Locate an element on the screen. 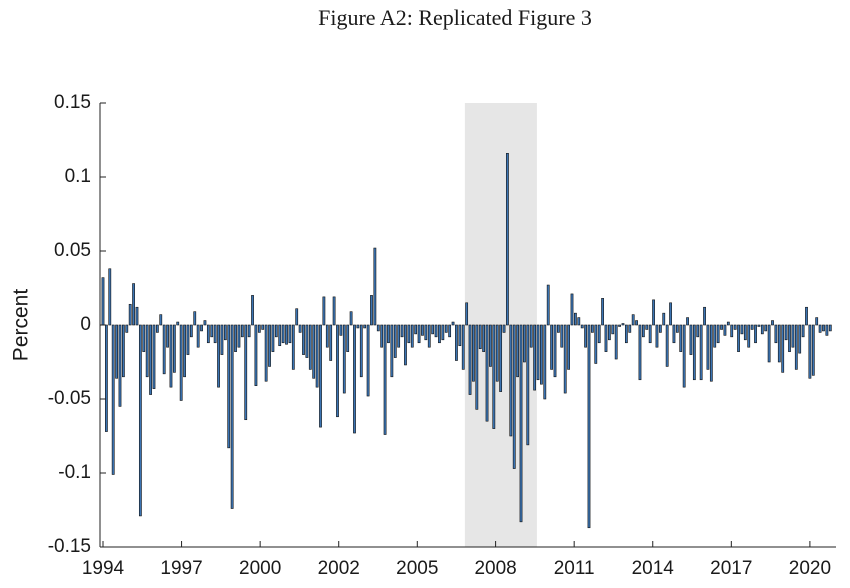 This screenshot has height=588, width=850. y-tick-label: -0.1 is located at coordinates (74, 472).